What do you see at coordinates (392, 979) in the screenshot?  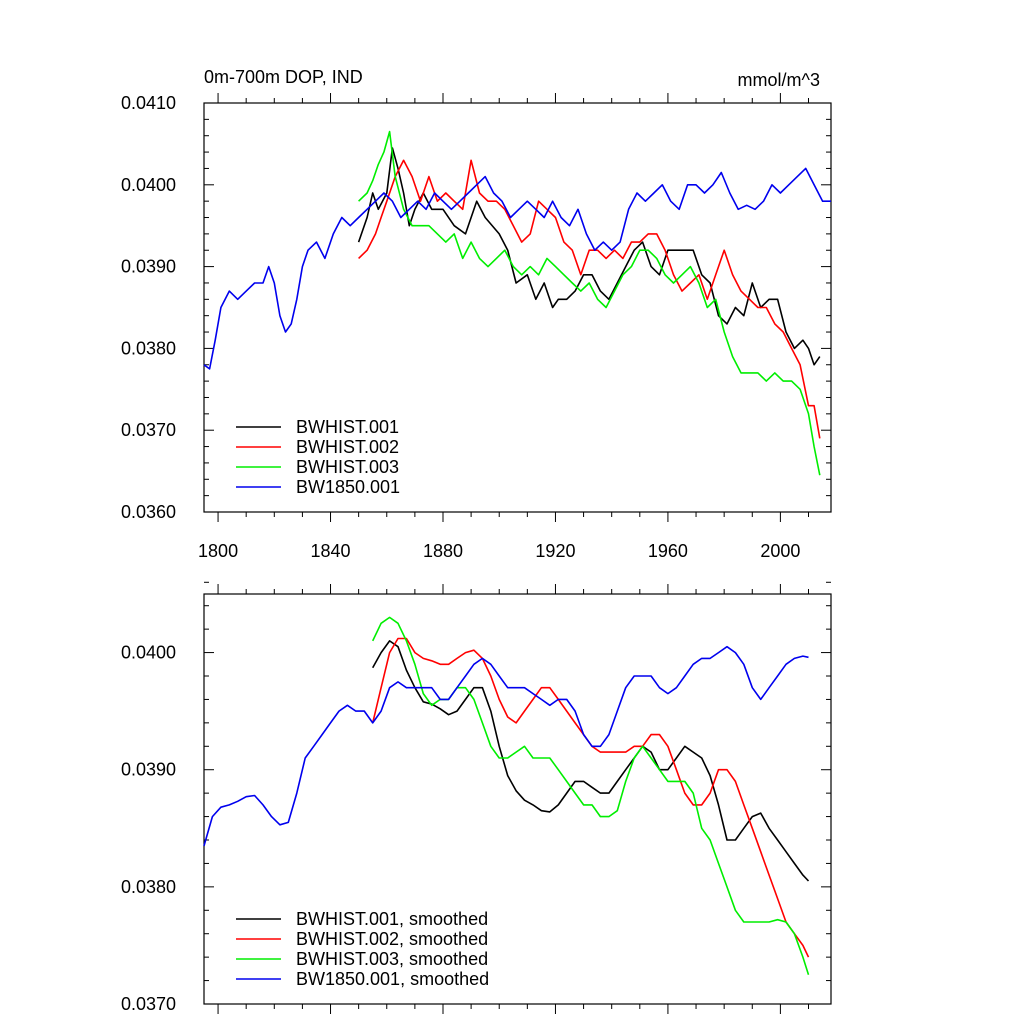 I see `legend-label: BW1850.001, smoothed` at bounding box center [392, 979].